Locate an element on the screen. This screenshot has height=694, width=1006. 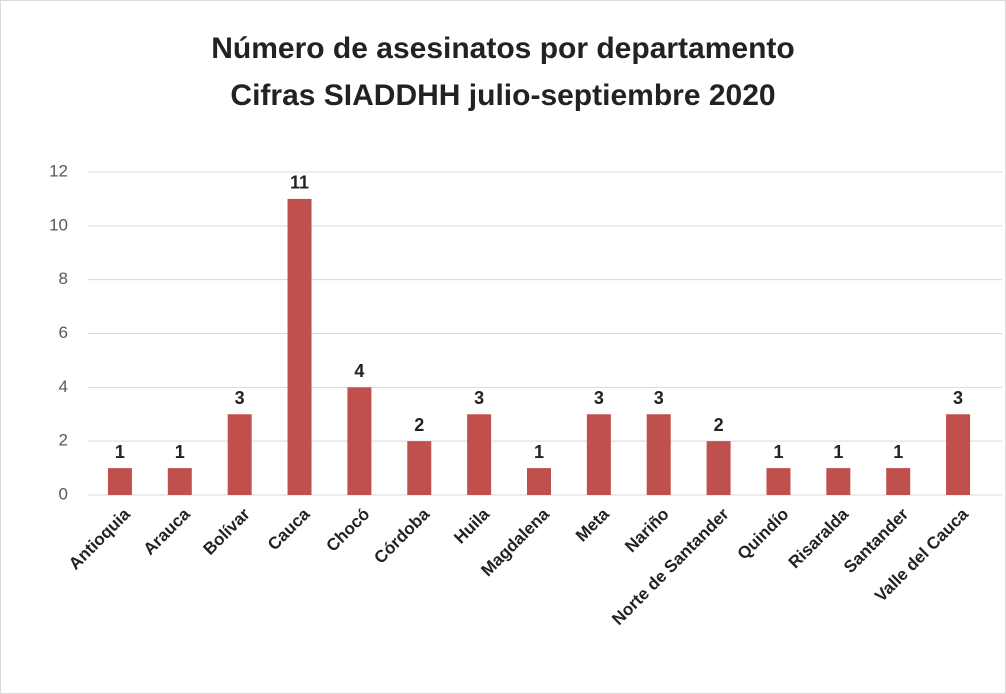
y-tick-label: 10 is located at coordinates (58, 224).